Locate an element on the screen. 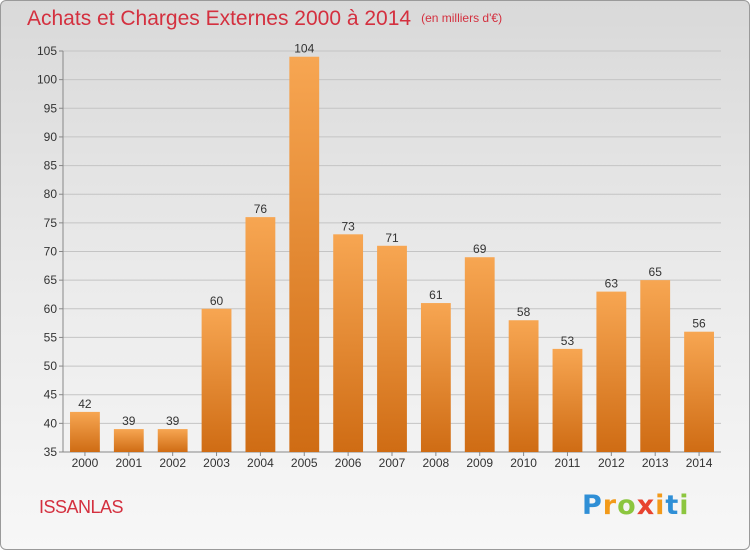  y-tick-label: 45 is located at coordinates (51, 395).